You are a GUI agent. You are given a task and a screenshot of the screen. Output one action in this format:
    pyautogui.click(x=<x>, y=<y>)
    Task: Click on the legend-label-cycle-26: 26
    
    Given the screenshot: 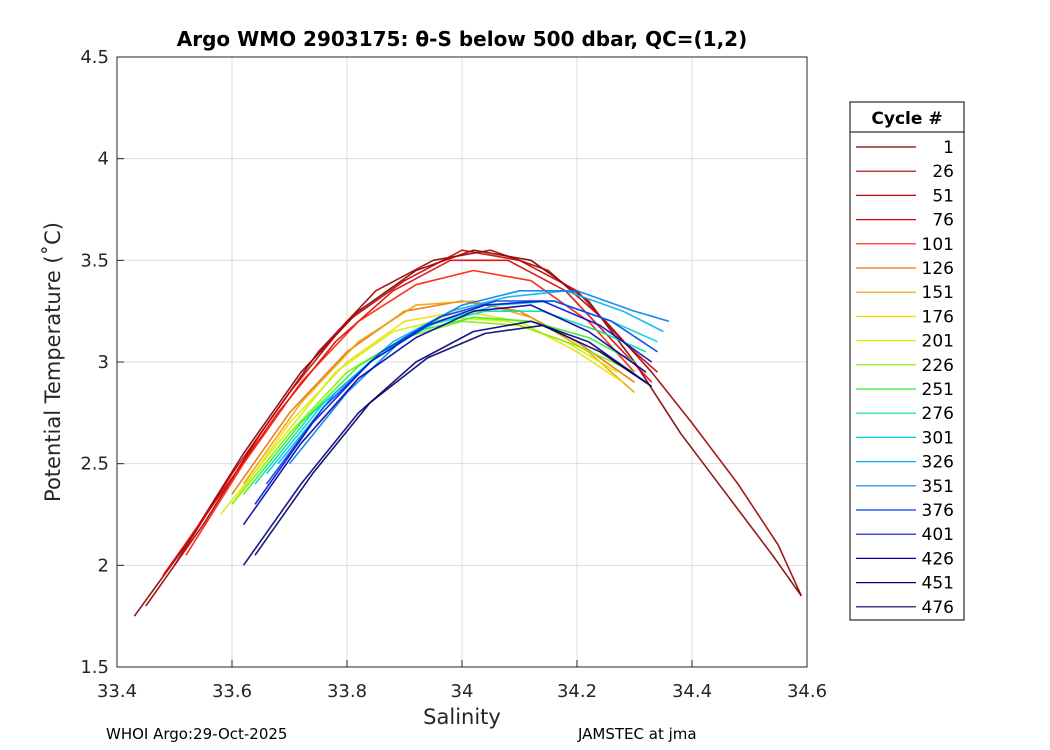 What is the action you would take?
    pyautogui.click(x=943, y=172)
    